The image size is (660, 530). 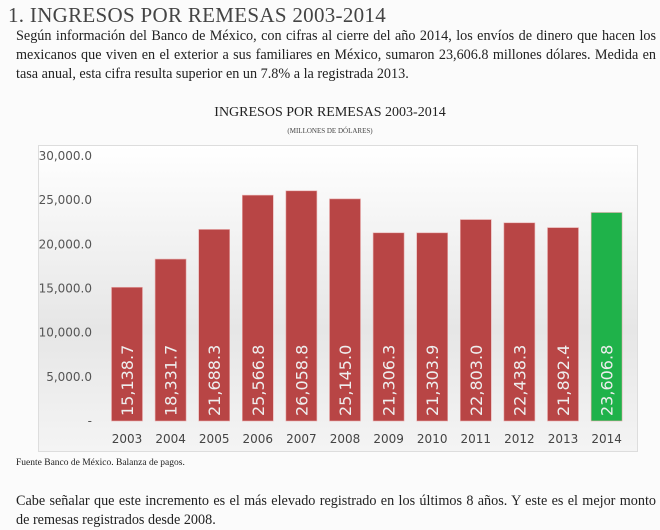 What do you see at coordinates (301, 380) in the screenshot?
I see `data-label: 26,058.8` at bounding box center [301, 380].